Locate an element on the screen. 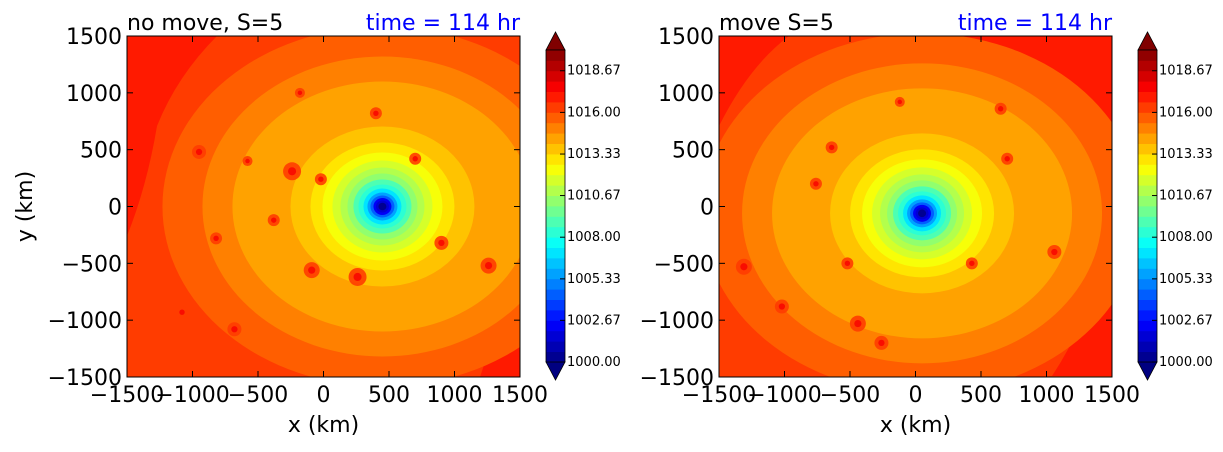 The height and width of the screenshot is (452, 1223). colorbar-tick-label: 1005.33 is located at coordinates (1186, 279).